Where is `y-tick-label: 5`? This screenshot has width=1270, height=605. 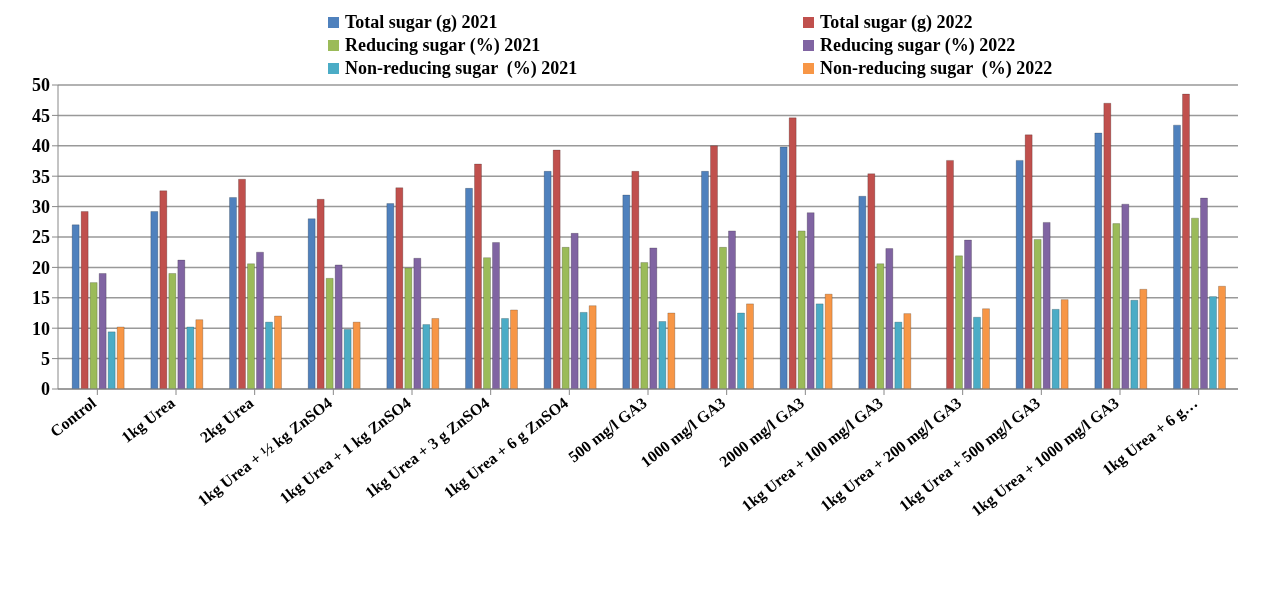 y-tick-label: 5 is located at coordinates (45, 358).